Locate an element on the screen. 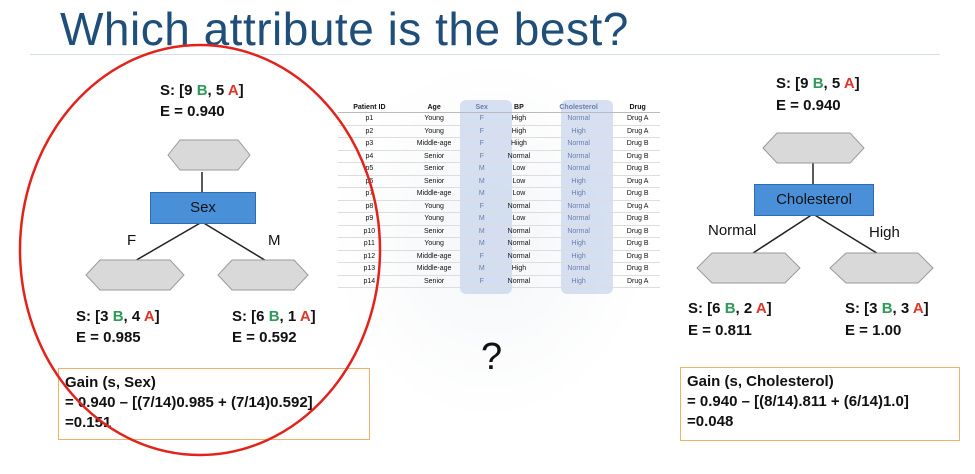  left-root-set: S: [9 B, 5 A] is located at coordinates (202, 90).